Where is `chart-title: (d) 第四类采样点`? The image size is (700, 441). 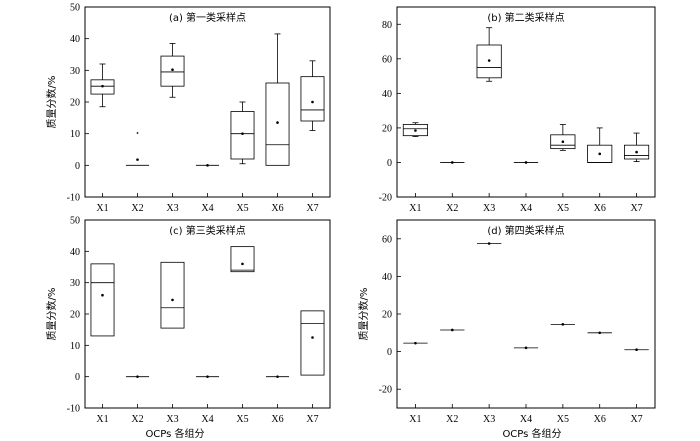 chart-title: (d) 第四类采样点 is located at coordinates (525, 230).